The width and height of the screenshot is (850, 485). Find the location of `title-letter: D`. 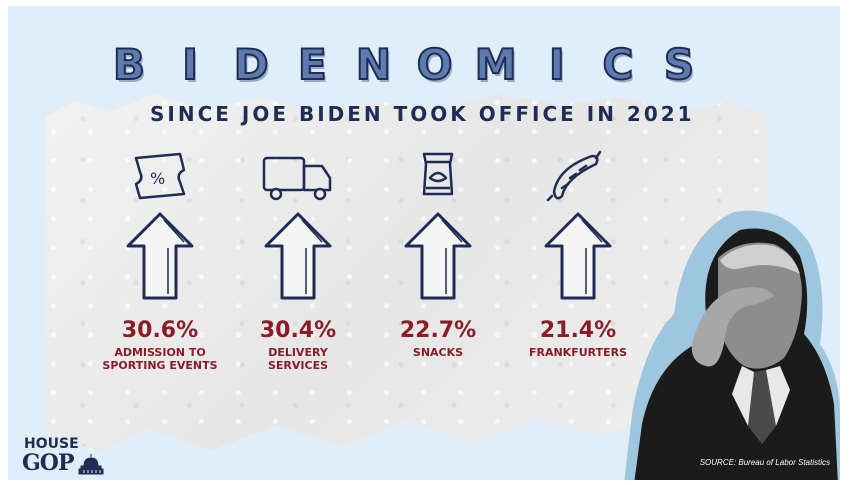

title-letter: D is located at coordinates (251, 64).